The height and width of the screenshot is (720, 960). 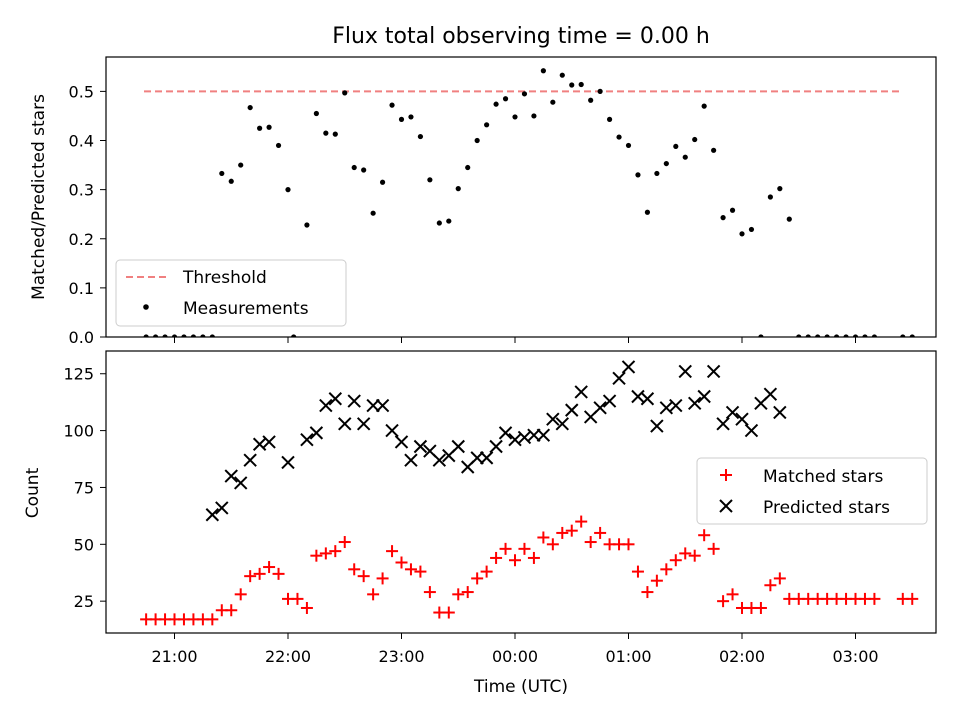 What do you see at coordinates (823, 477) in the screenshot?
I see `legend-matched-label: Matched stars` at bounding box center [823, 477].